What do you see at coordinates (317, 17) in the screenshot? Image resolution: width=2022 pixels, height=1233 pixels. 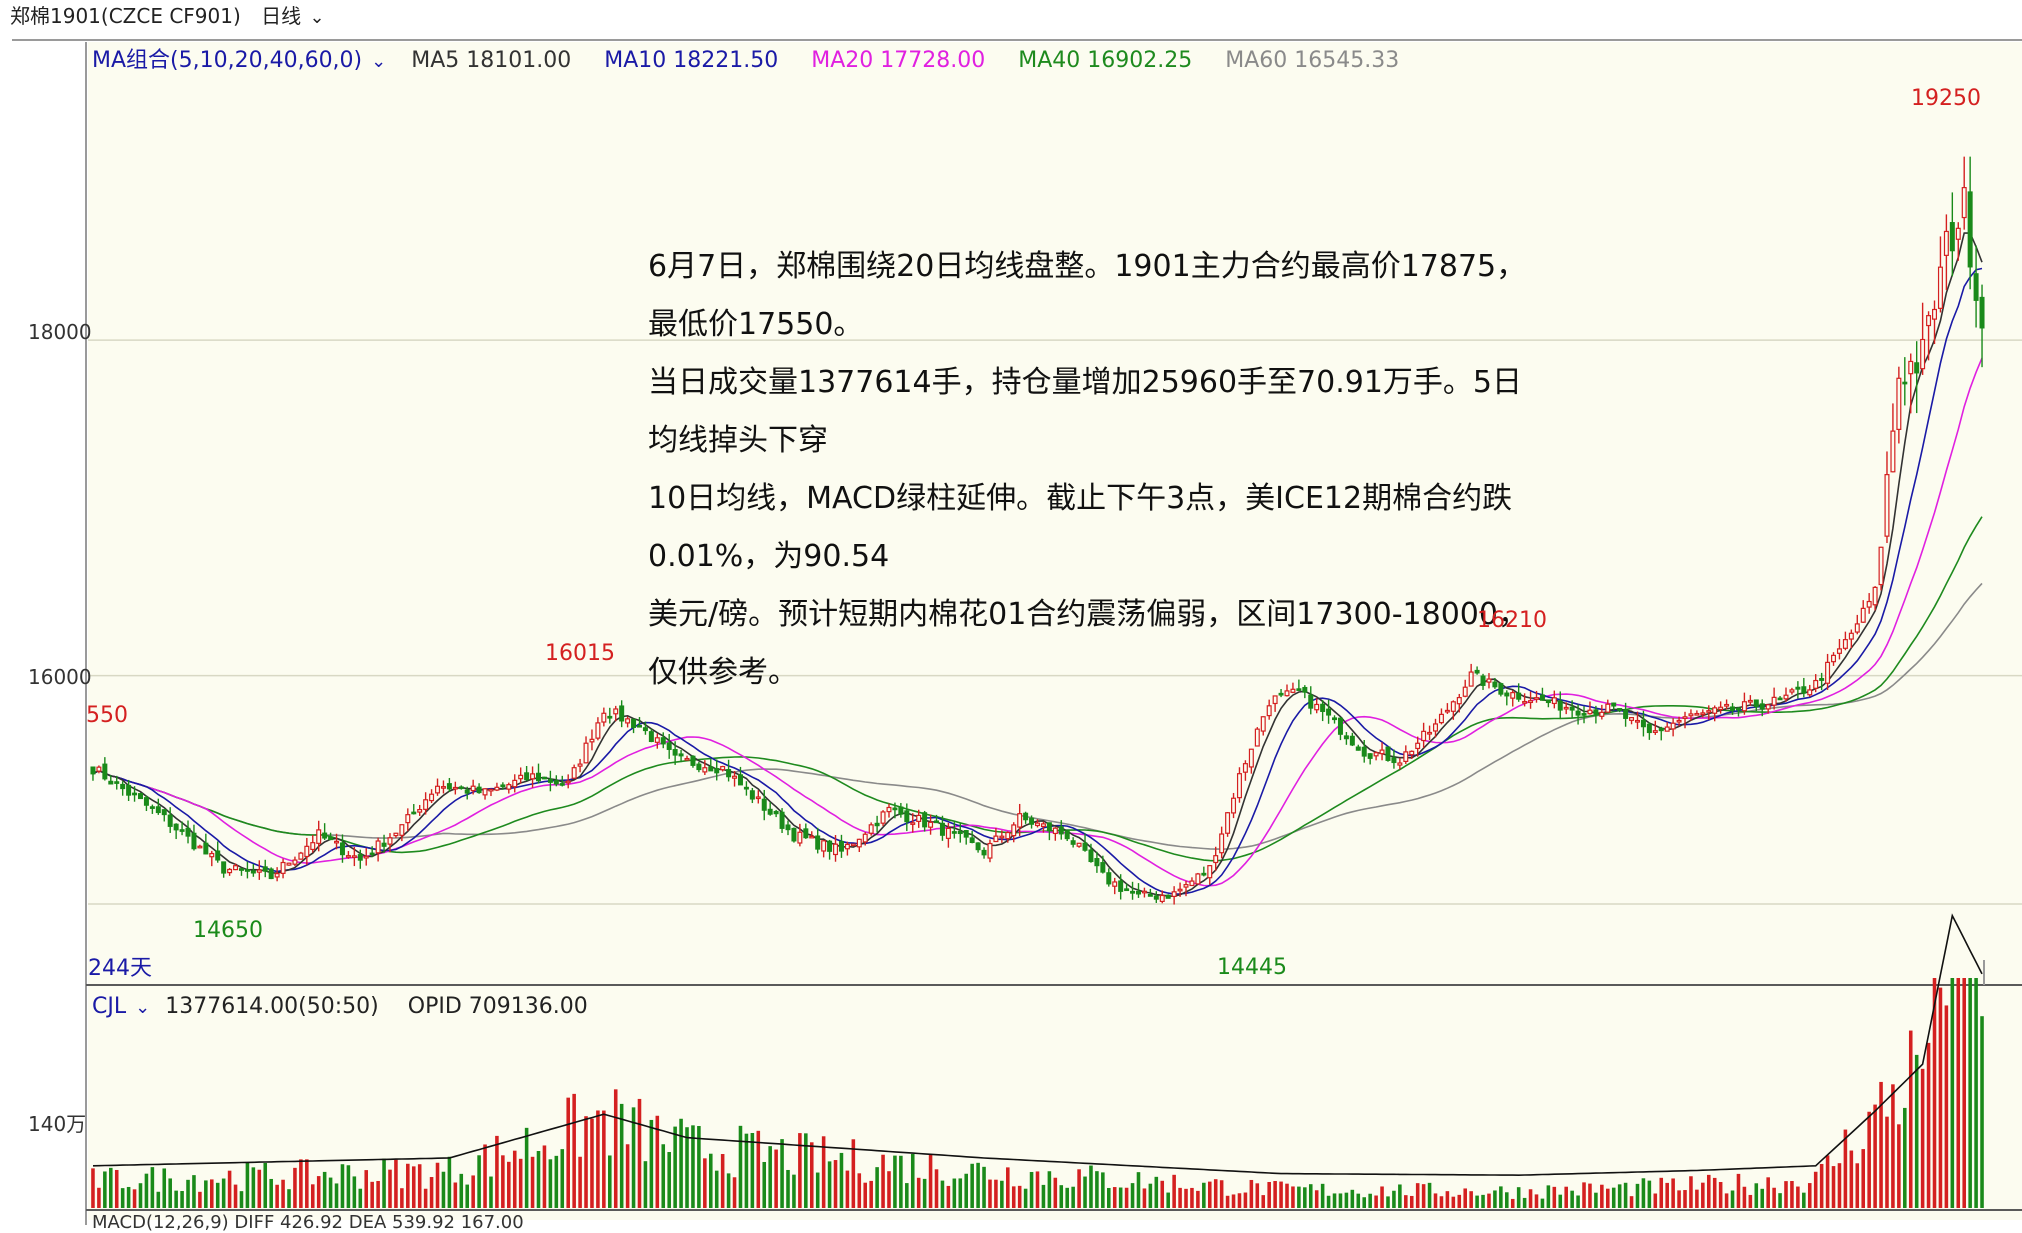 I see `period-chevron-icon: ⌄` at bounding box center [317, 17].